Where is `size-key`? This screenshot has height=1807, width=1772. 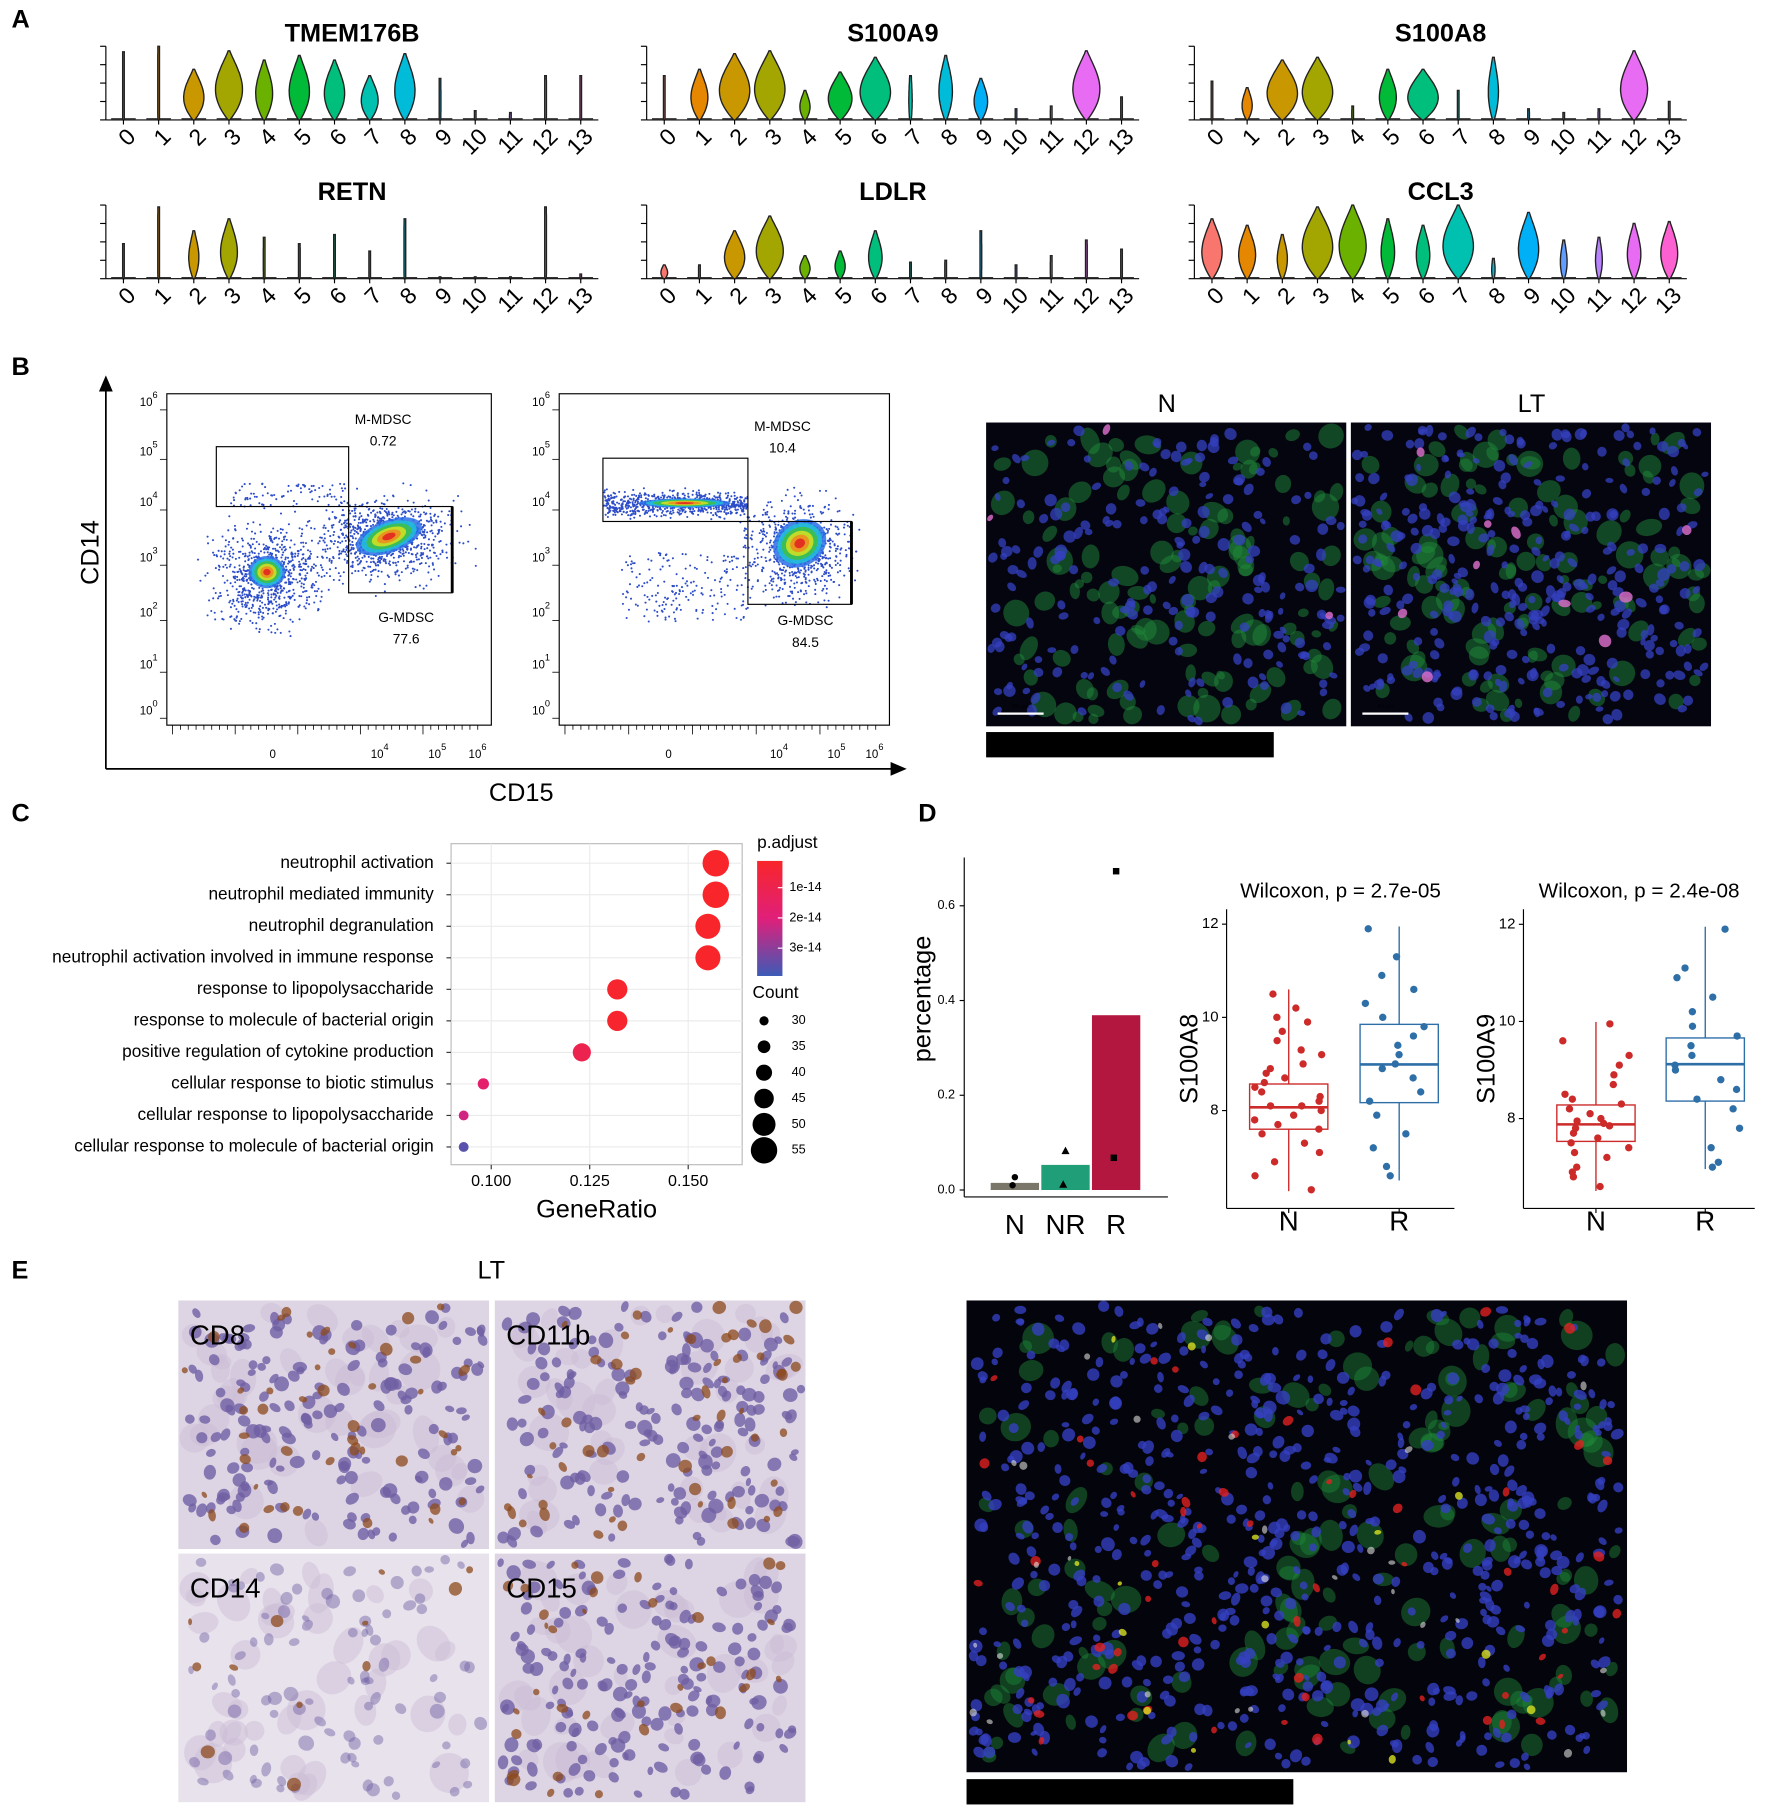 size-key is located at coordinates (764, 1124).